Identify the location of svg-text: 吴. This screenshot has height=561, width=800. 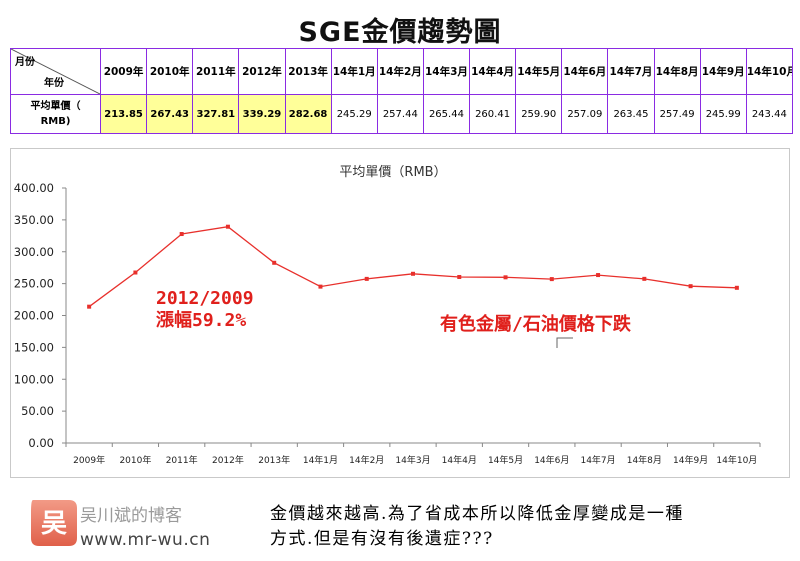
(54, 524).